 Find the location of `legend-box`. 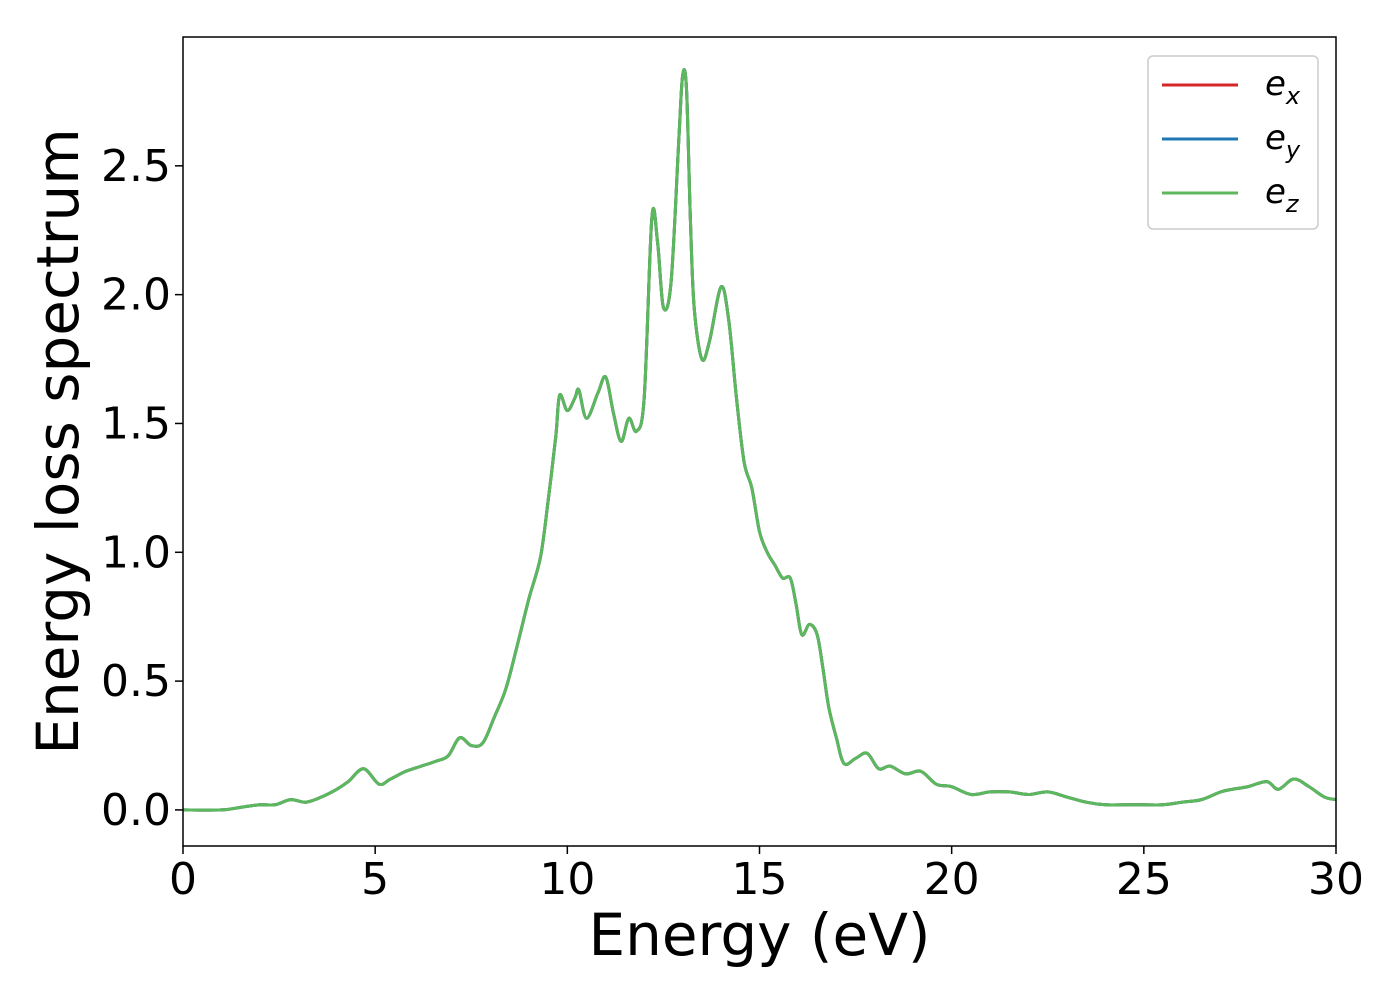

legend-box is located at coordinates (1233, 142).